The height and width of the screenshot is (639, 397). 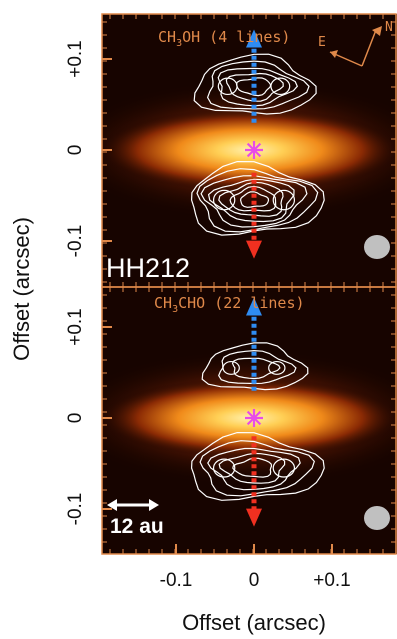 What do you see at coordinates (154, 505) in the screenshot?
I see `scale-bar-right-arrowhead` at bounding box center [154, 505].